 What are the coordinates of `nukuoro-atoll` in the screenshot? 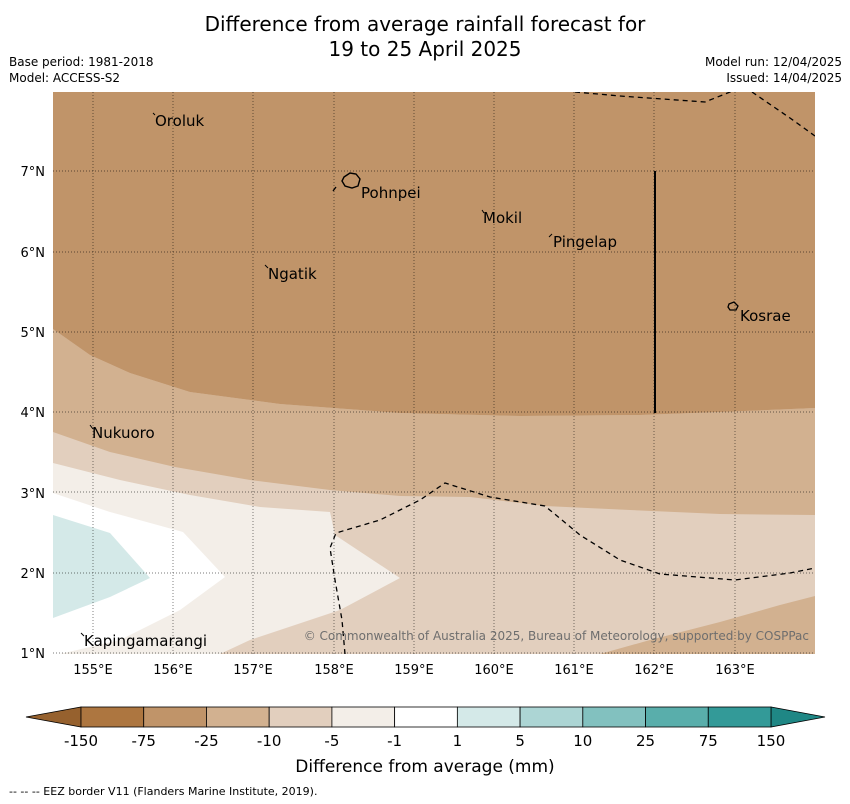 It's located at (91, 427).